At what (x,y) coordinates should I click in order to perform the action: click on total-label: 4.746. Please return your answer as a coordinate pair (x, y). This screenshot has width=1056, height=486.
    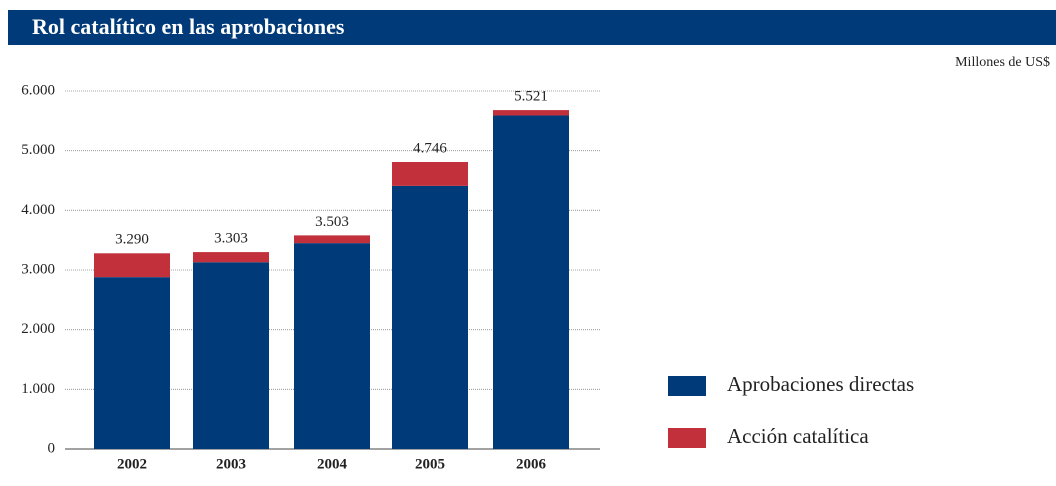
    Looking at the image, I should click on (430, 148).